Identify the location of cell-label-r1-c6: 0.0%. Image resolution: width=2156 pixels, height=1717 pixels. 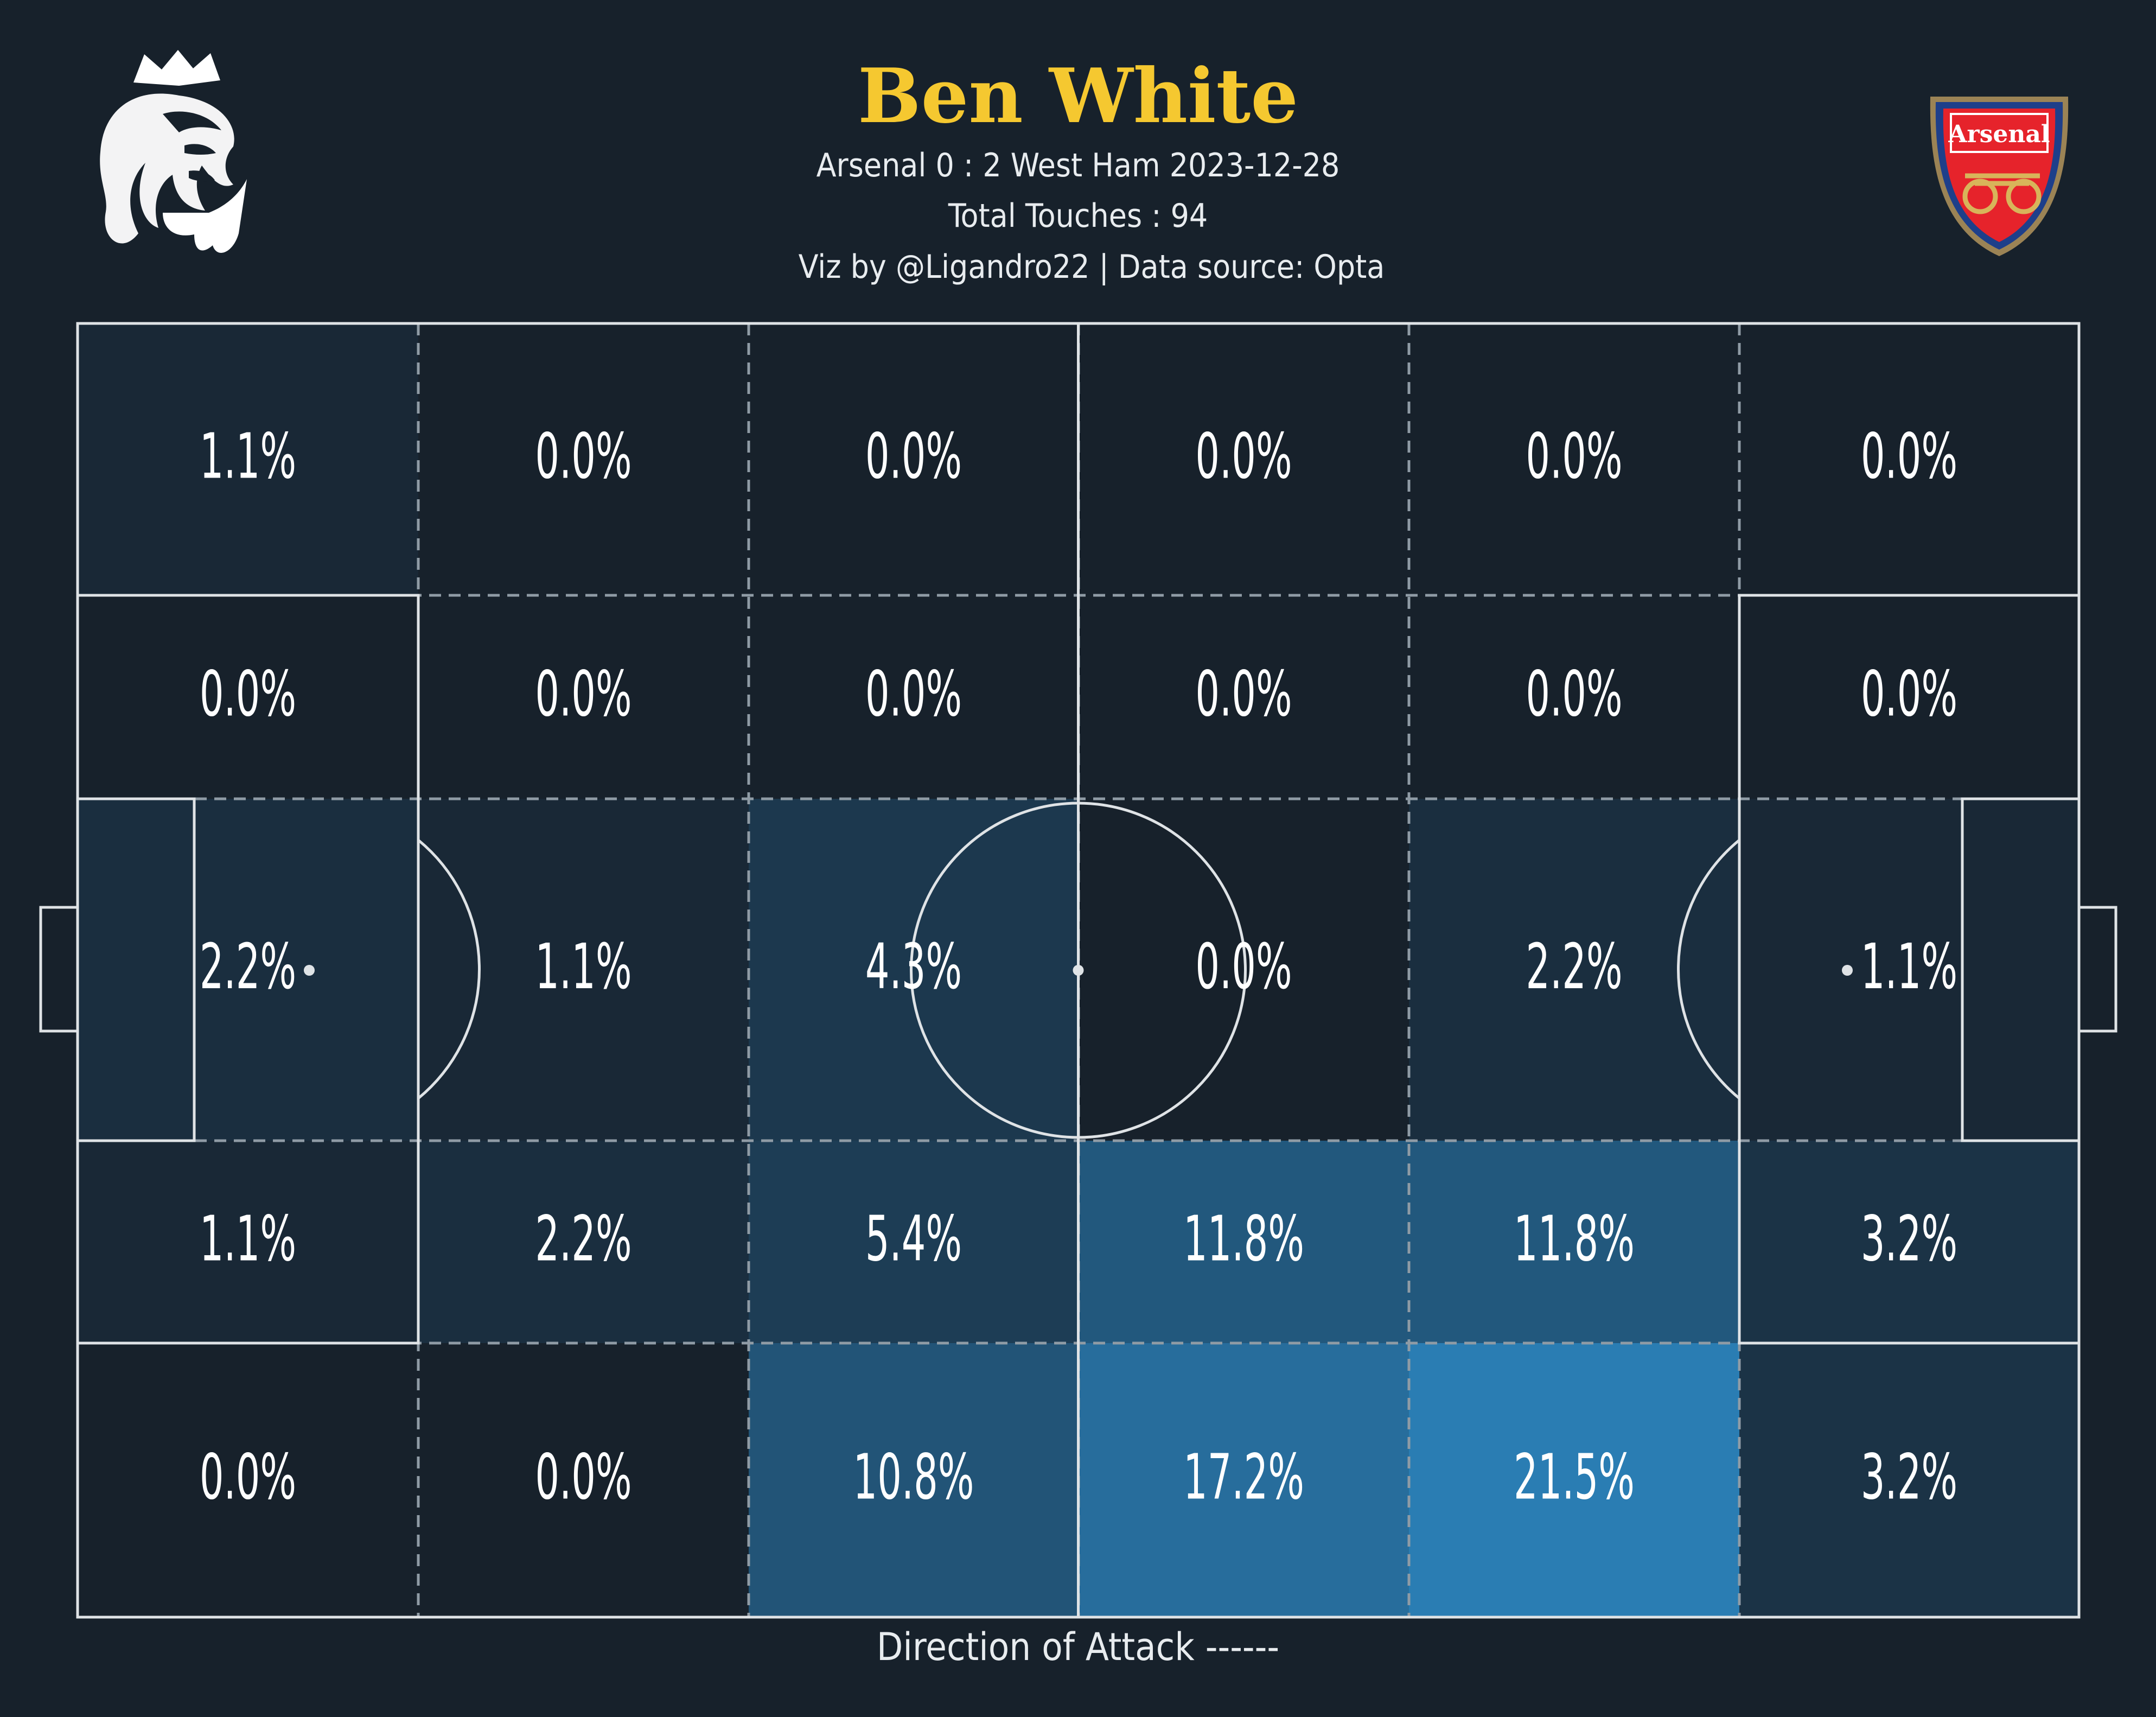
(1909, 457).